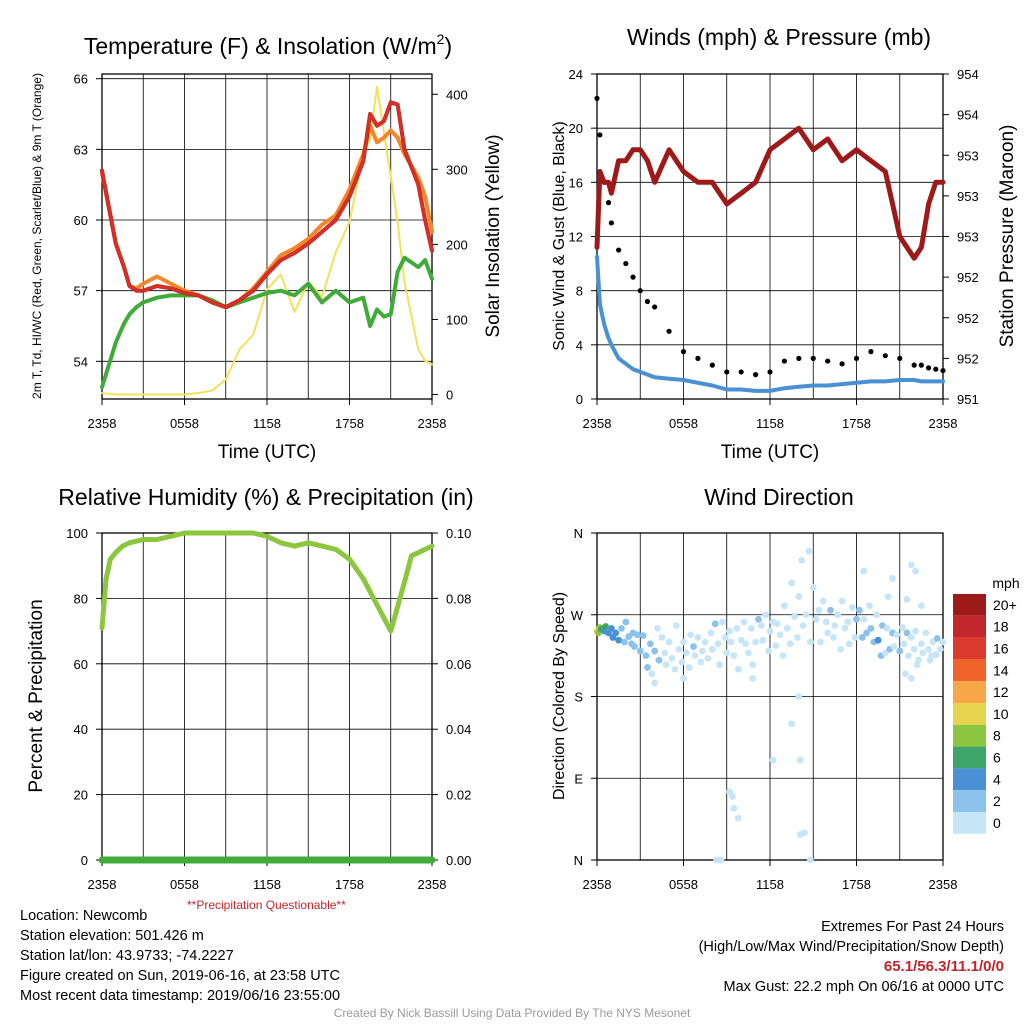 The image size is (1024, 1024). I want to click on elevation-text: Station elevation: 501.426 m, so click(112, 936).